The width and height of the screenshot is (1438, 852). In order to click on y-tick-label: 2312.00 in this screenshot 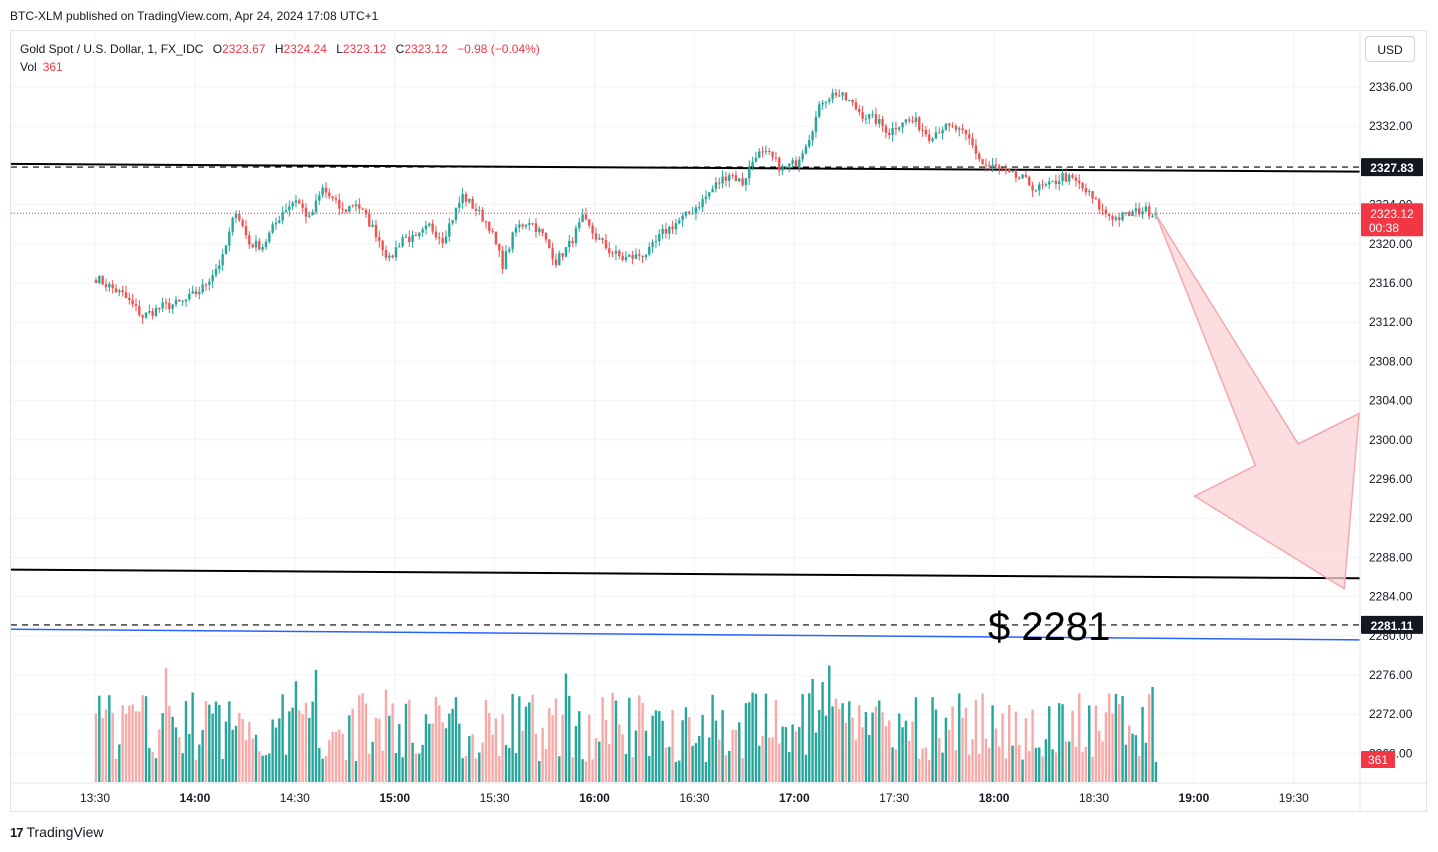, I will do `click(1391, 322)`.